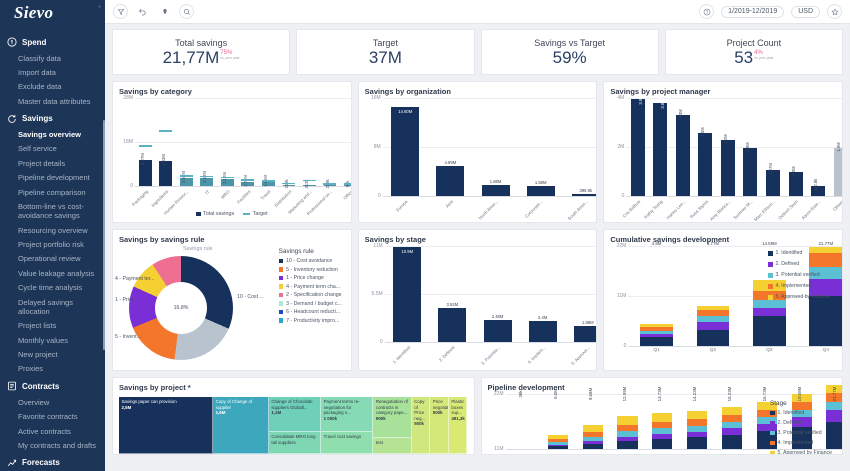 The height and width of the screenshot is (471, 850). What do you see at coordinates (707, 11) in the screenshot?
I see `help-icon` at bounding box center [707, 11].